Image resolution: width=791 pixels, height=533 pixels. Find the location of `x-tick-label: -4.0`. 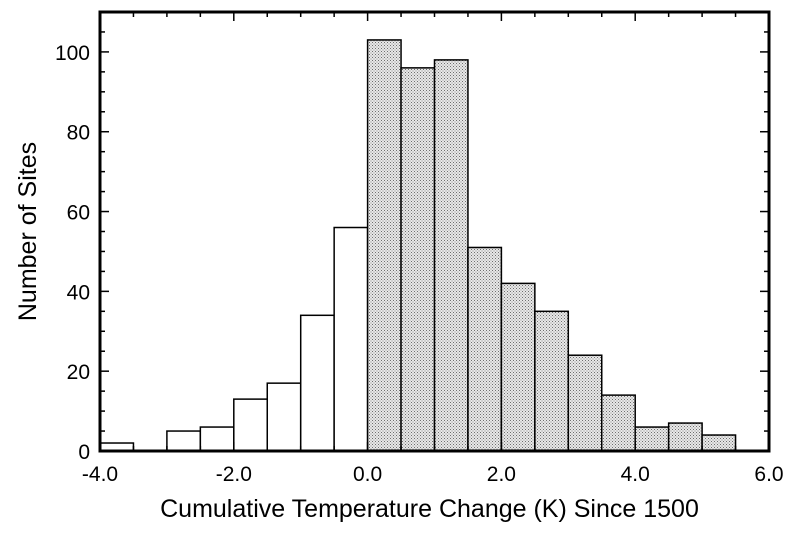

x-tick-label: -4.0 is located at coordinates (100, 474).